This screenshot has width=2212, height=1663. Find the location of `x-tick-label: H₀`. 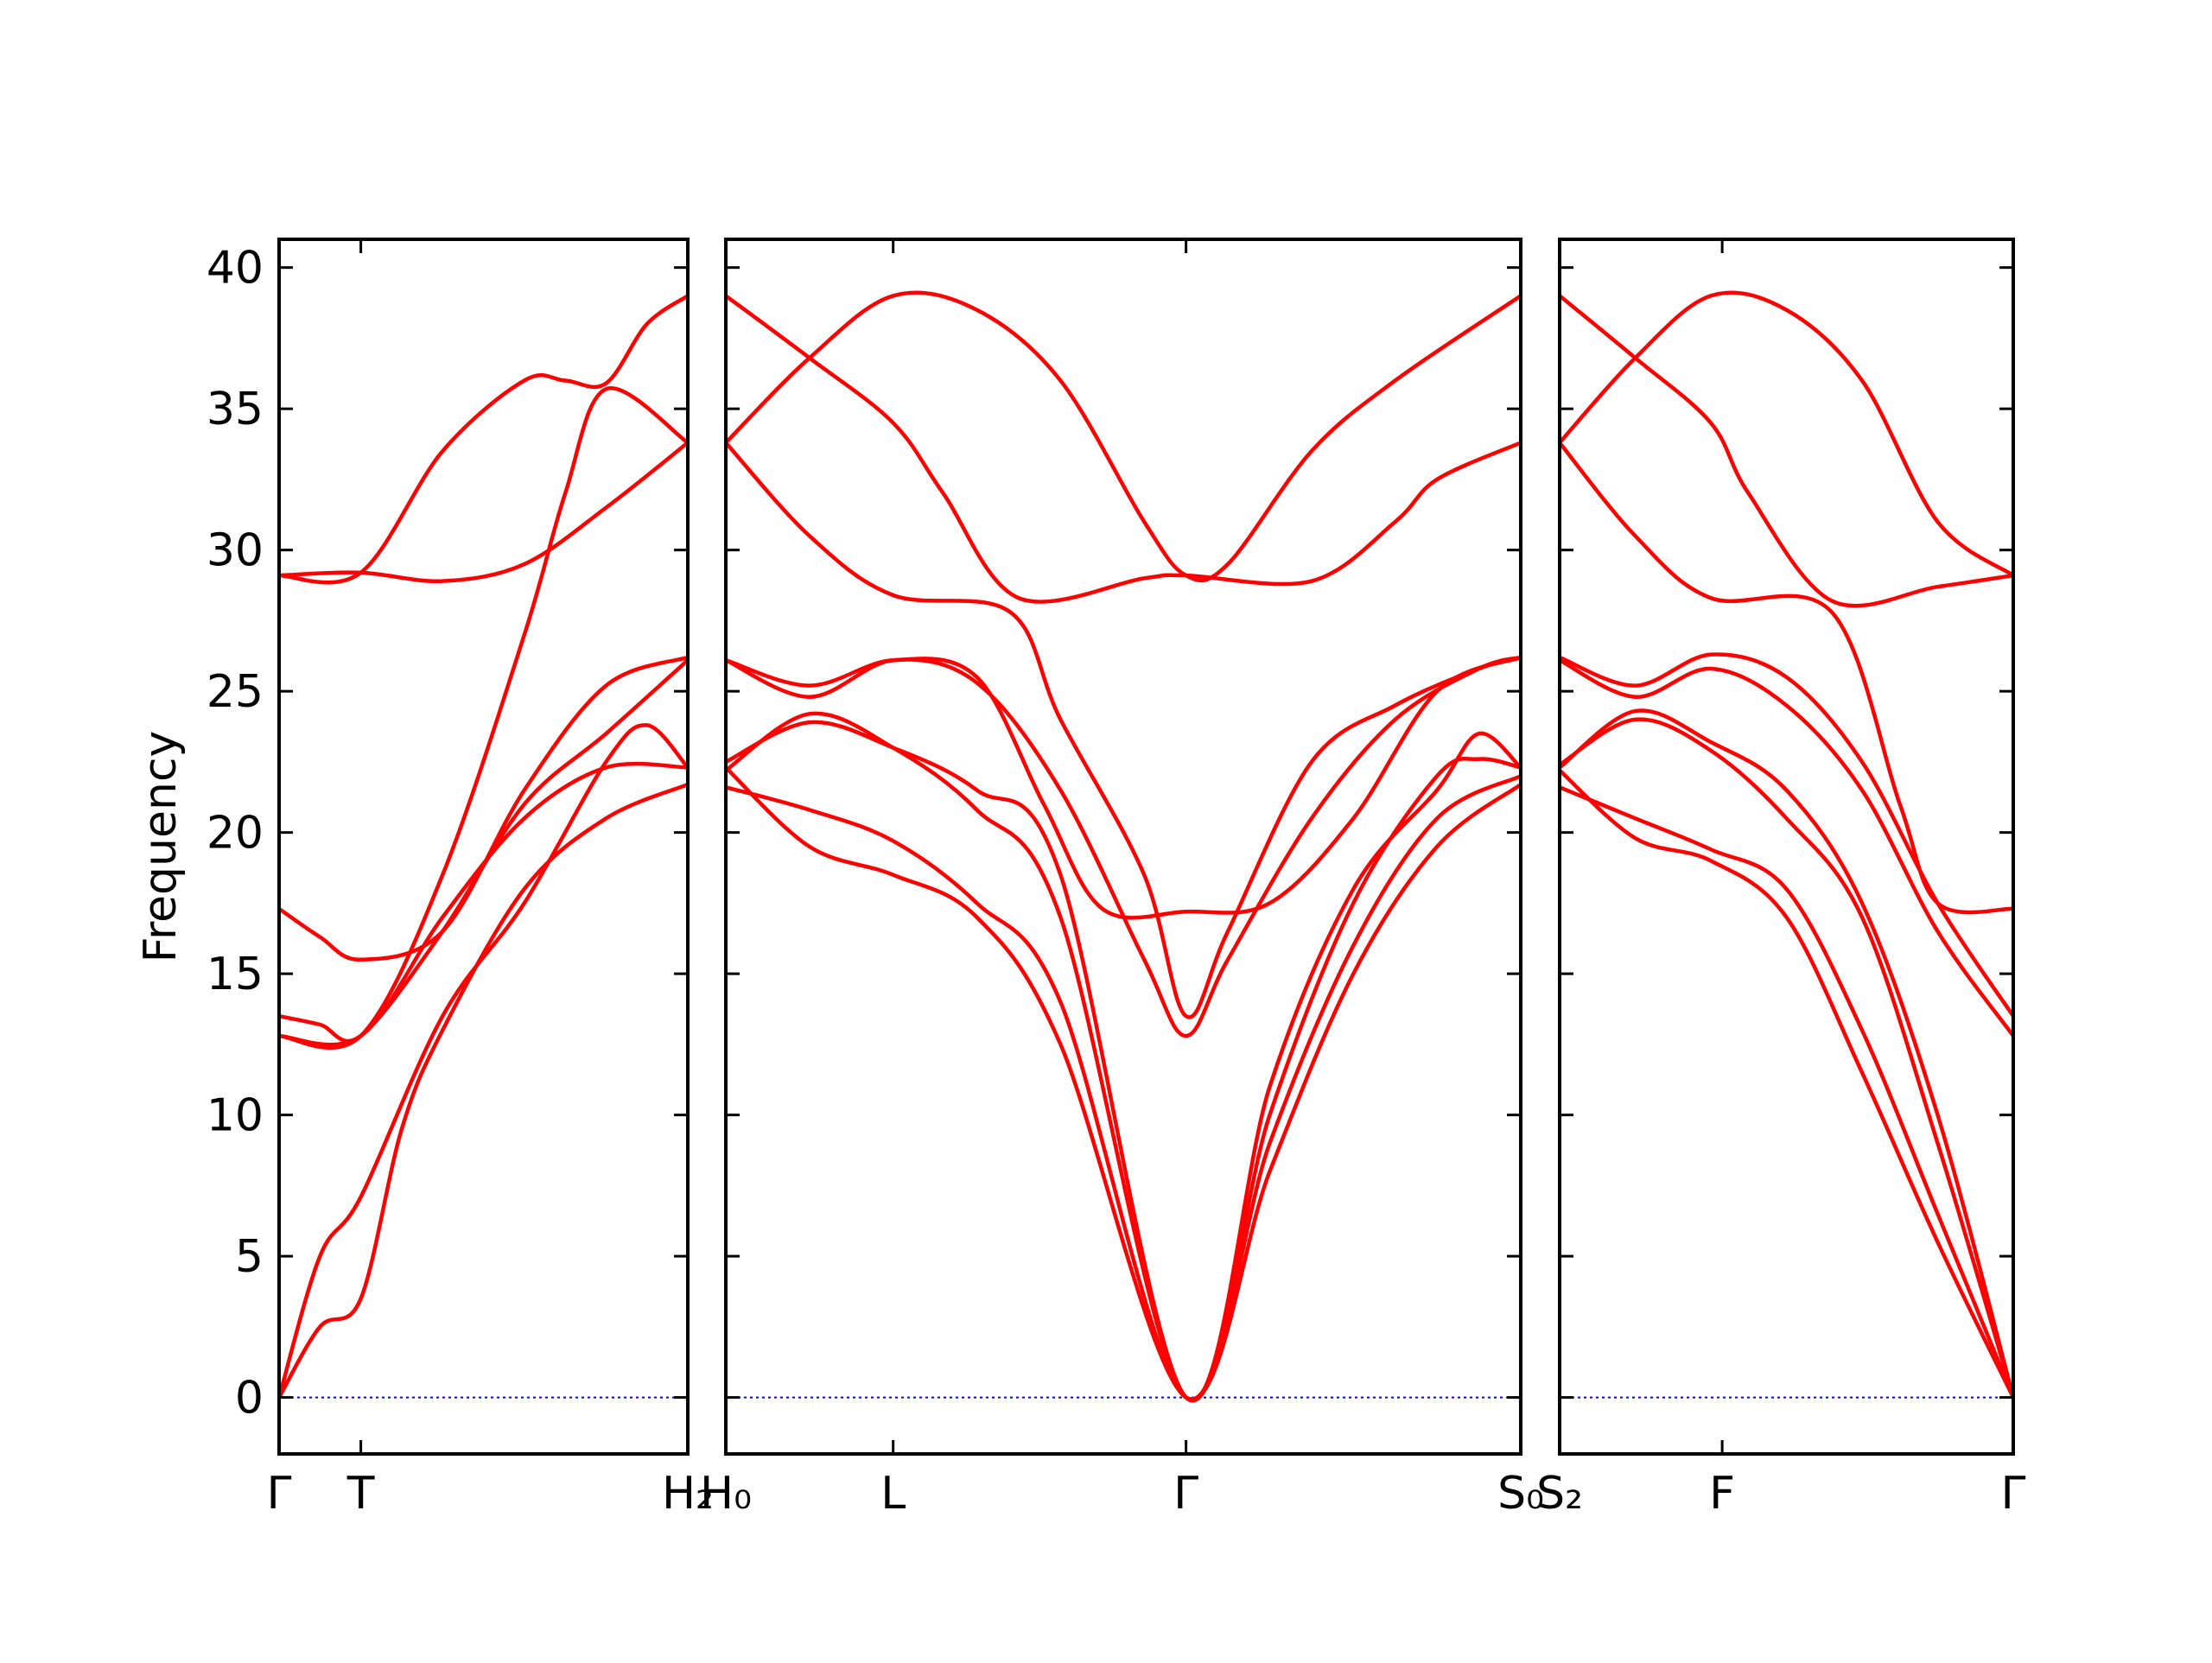

x-tick-label: H₀ is located at coordinates (726, 1494).